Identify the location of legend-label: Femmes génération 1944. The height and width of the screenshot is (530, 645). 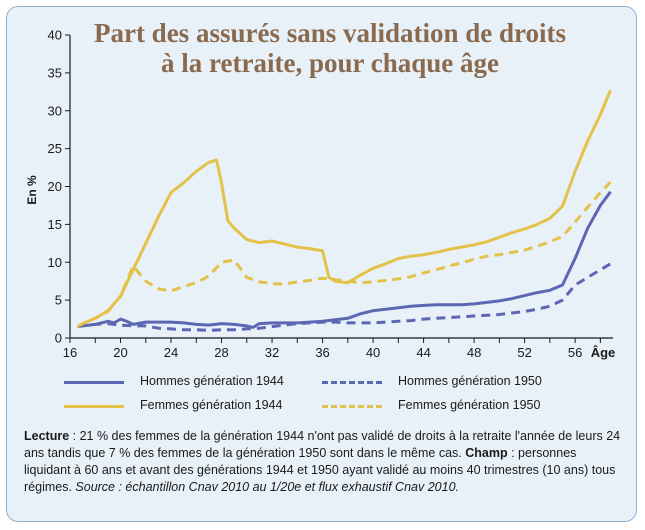
(211, 405).